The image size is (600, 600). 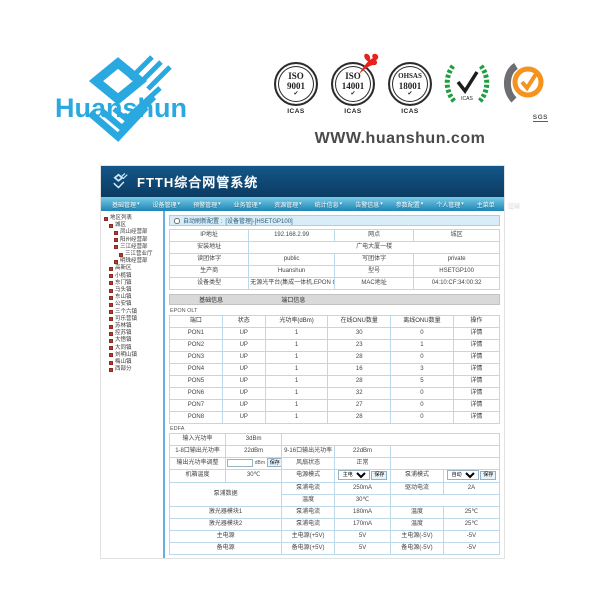 I want to click on tree-node: 大同镇, so click(x=132, y=348).